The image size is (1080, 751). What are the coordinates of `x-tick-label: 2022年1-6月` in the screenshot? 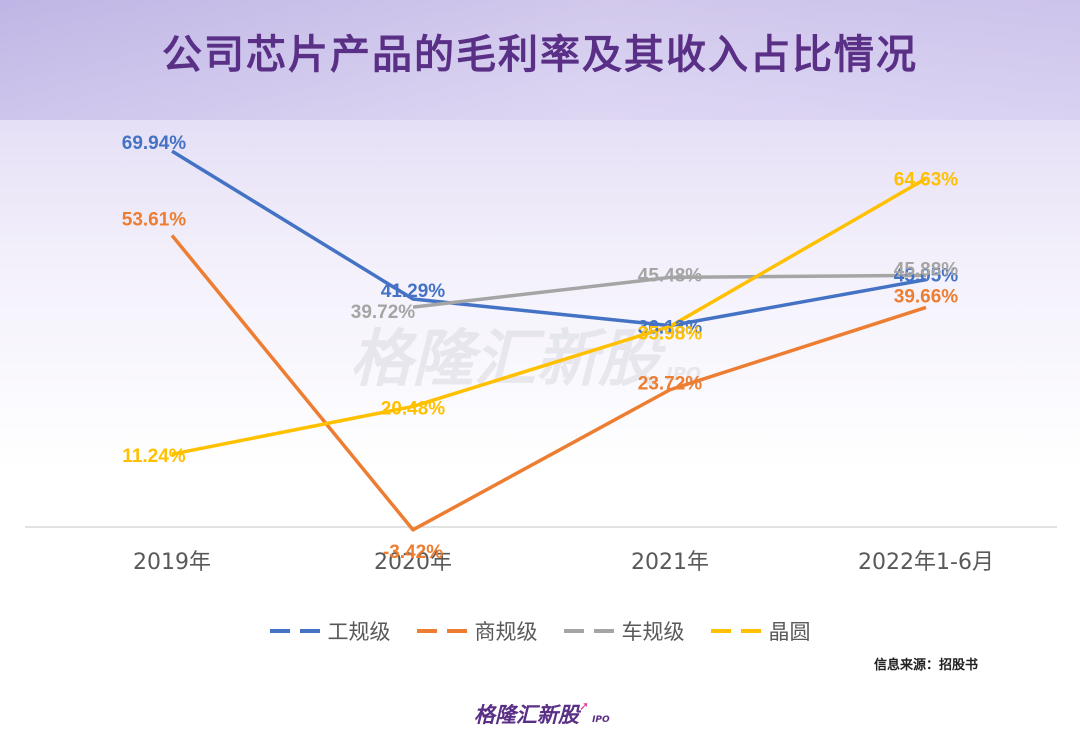 It's located at (926, 562).